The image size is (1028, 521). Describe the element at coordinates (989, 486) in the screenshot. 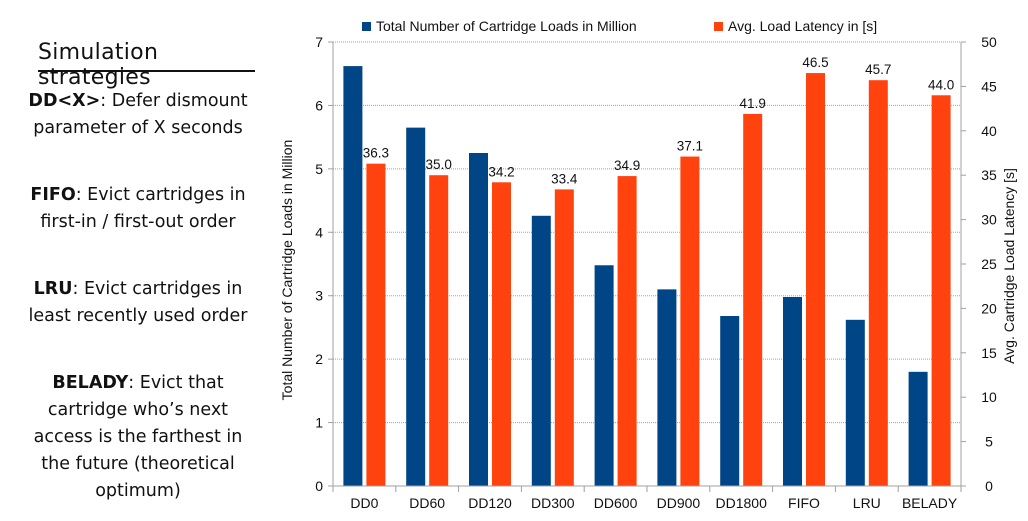

I see `y2-tick-label: 0` at that location.